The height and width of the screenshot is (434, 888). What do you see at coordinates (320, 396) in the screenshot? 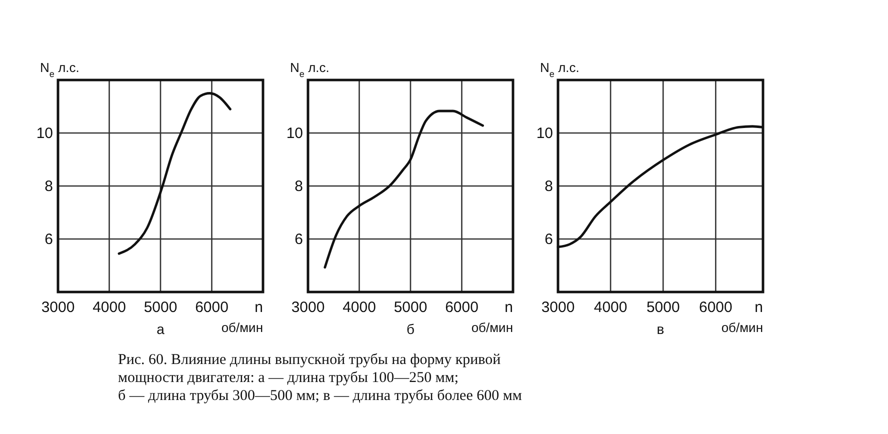
I see `text: б — длина трубы 300—500 мм; в — длина трубы более 600 мм` at bounding box center [320, 396].